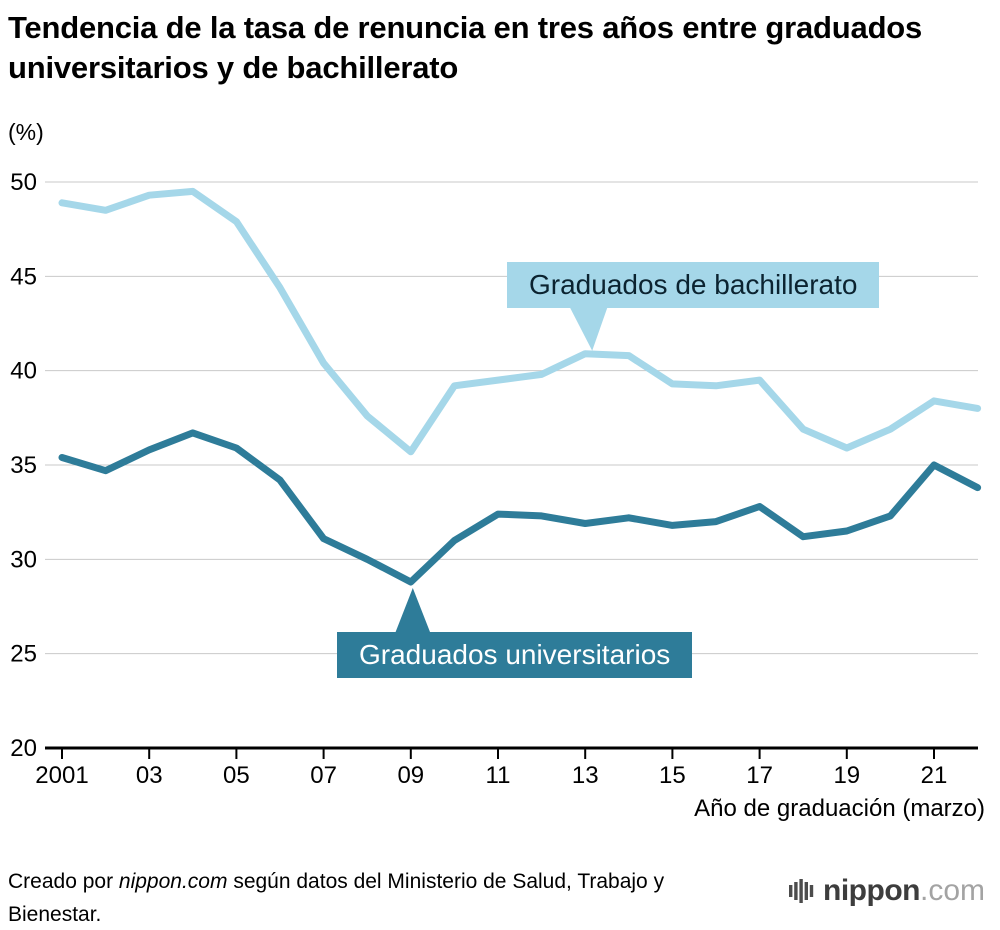 Image resolution: width=1000 pixels, height=930 pixels. Describe the element at coordinates (846, 775) in the screenshot. I see `x-tick-label: 19` at that location.